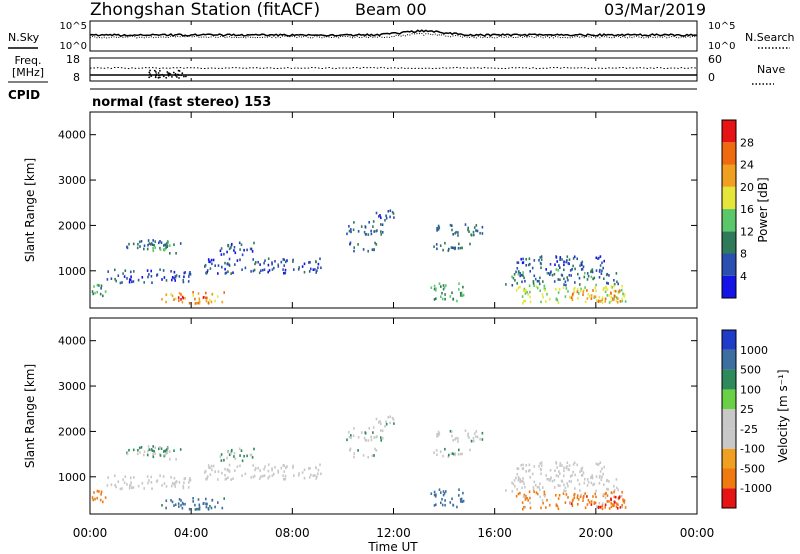 The height and width of the screenshot is (554, 800). Describe the element at coordinates (697, 533) in the screenshot. I see `x-tick-label: 00:00` at that location.